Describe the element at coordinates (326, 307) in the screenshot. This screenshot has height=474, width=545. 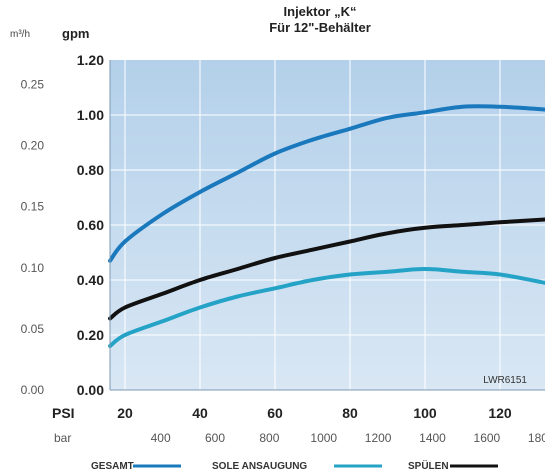
I see `series-line-sole-ansaugung` at that location.